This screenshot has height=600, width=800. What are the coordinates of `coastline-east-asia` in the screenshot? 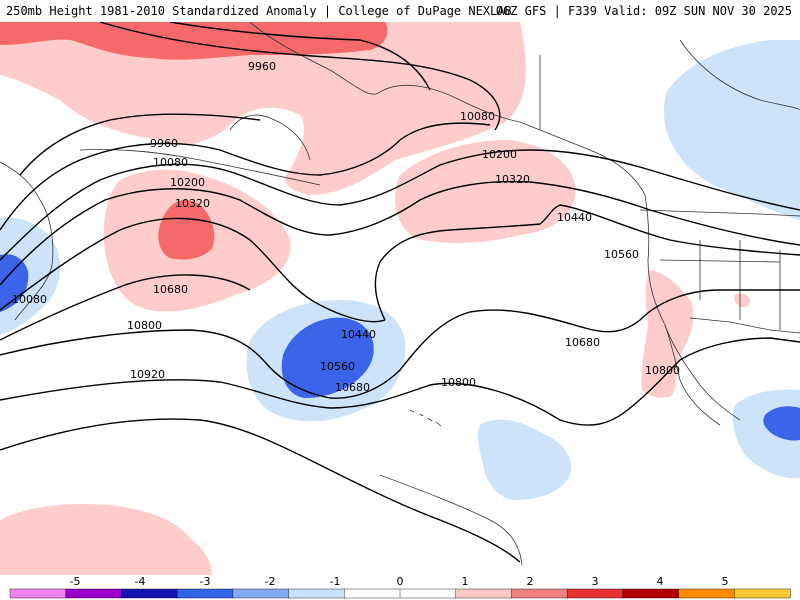 It's located at (27, 241).